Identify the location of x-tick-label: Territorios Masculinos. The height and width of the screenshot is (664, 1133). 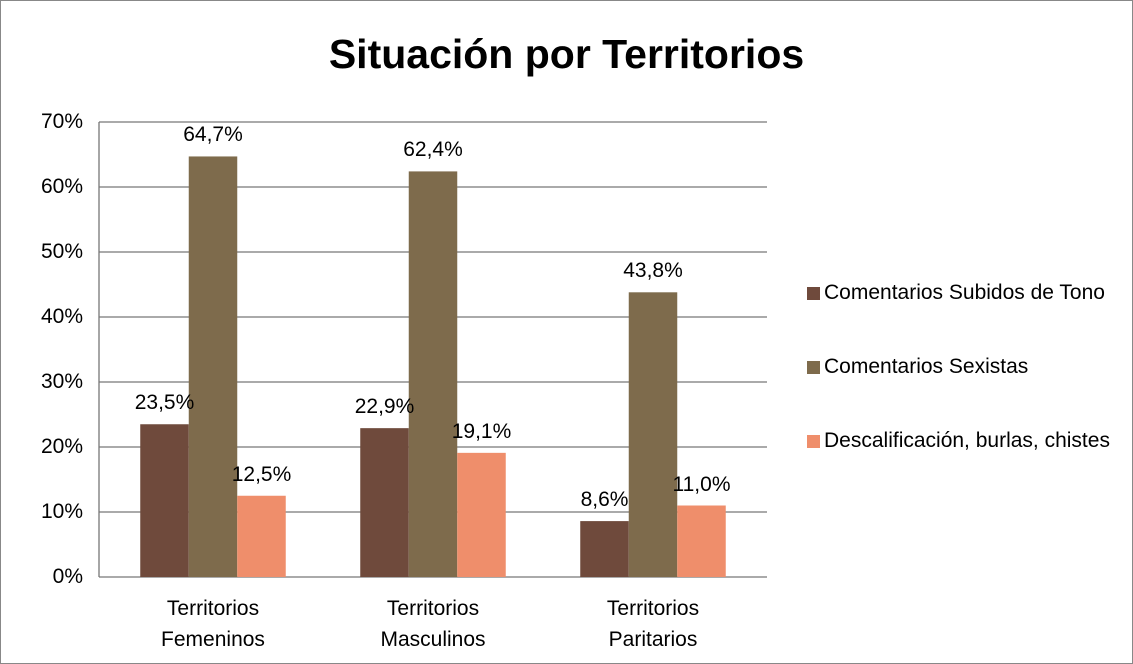
(433, 624).